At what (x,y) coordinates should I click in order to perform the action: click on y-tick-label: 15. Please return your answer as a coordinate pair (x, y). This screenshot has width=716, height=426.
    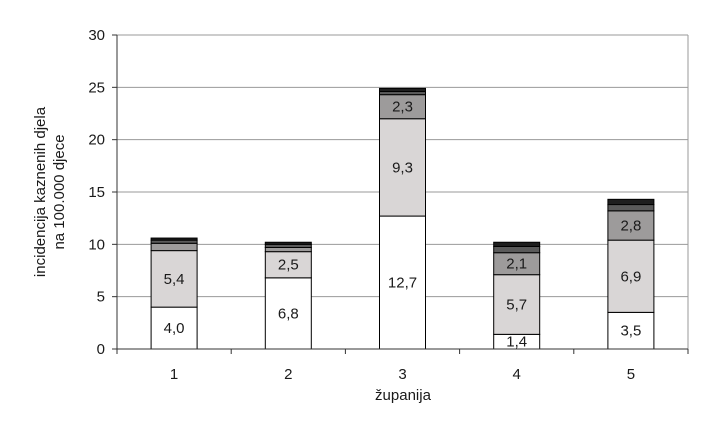
    Looking at the image, I should click on (96, 192).